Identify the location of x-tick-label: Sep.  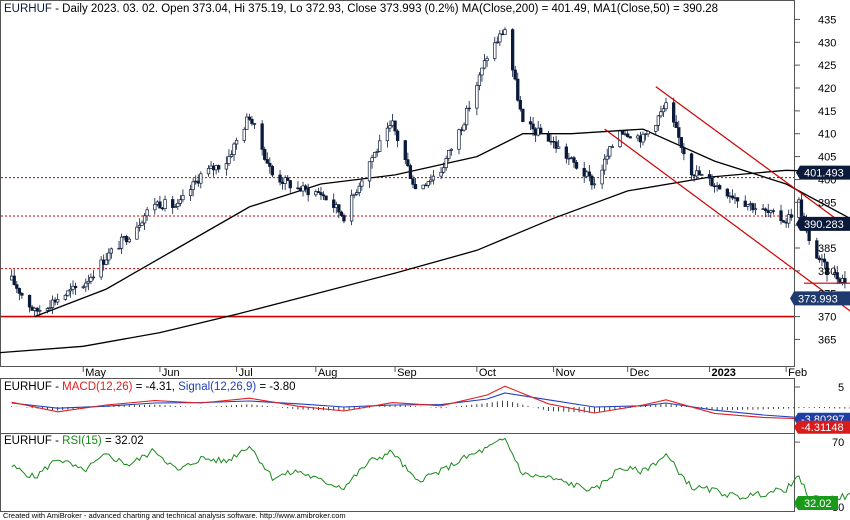
(407, 373).